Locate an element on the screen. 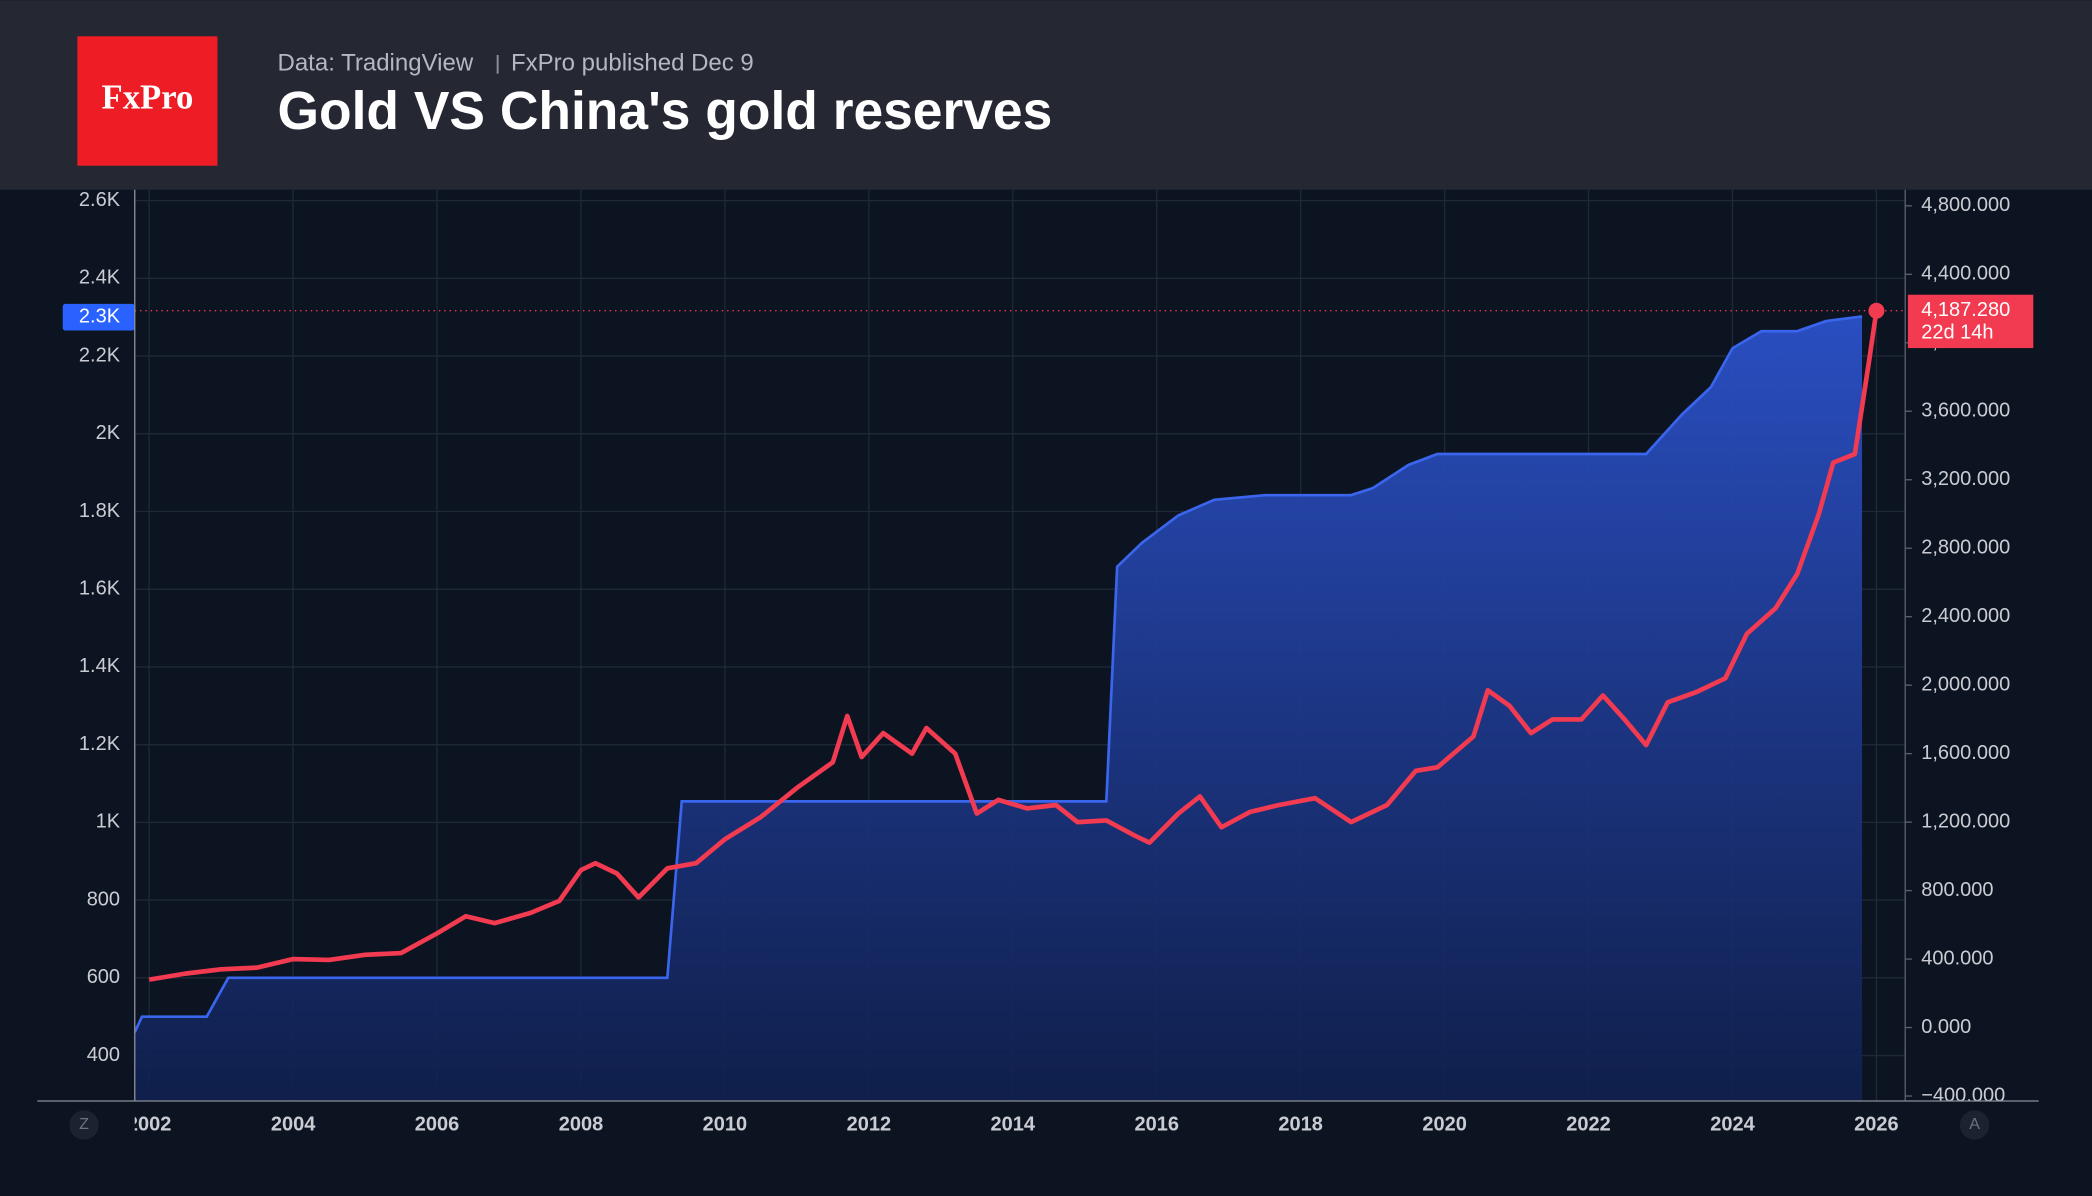 The width and height of the screenshot is (2092, 1196). logo: FxPro is located at coordinates (148, 96).